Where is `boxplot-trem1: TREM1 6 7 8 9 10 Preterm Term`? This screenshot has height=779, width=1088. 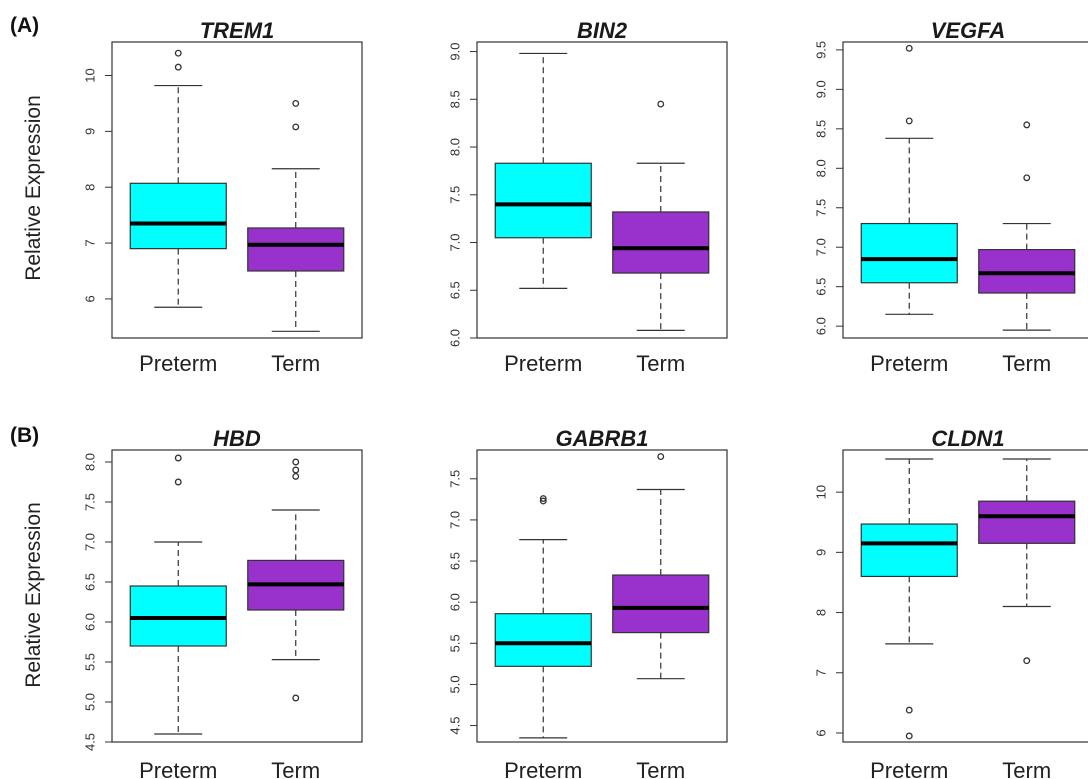 boxplot-trem1: TREM1 6 7 8 9 10 Preterm Term is located at coordinates (223, 197).